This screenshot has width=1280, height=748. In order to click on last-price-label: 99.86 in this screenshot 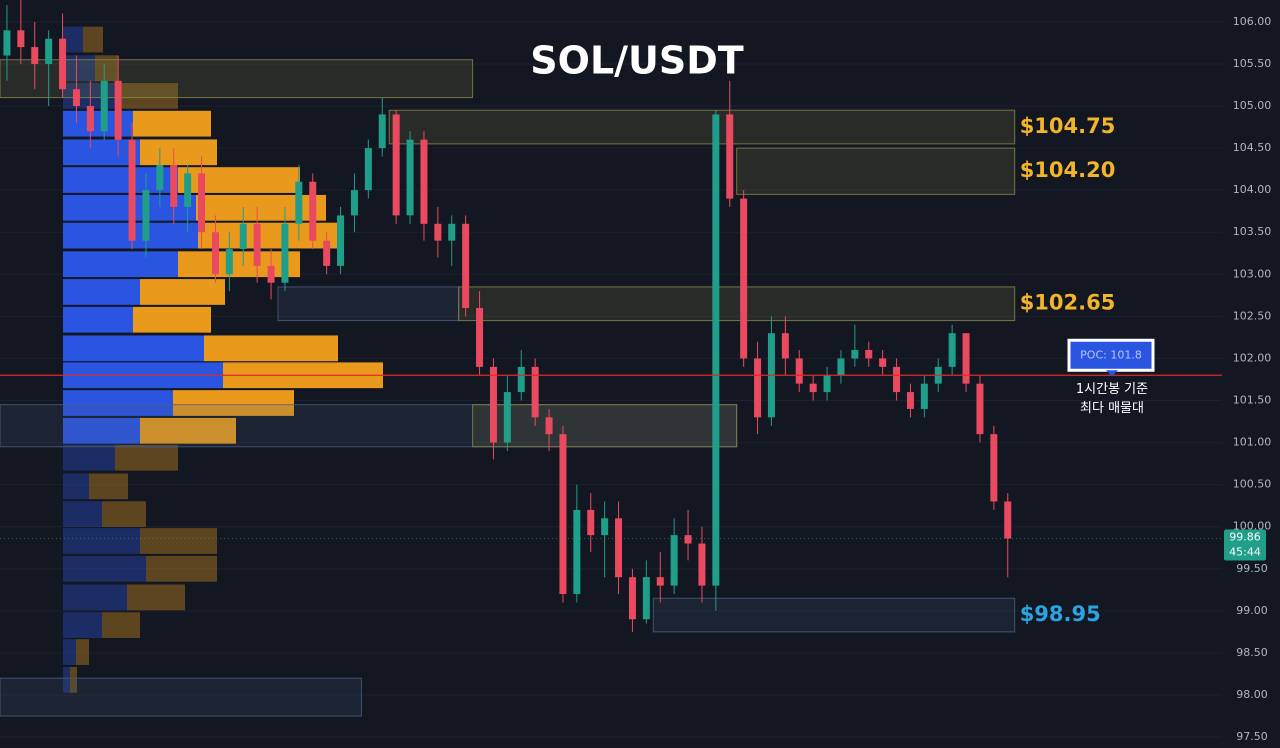, I will do `click(1245, 536)`.